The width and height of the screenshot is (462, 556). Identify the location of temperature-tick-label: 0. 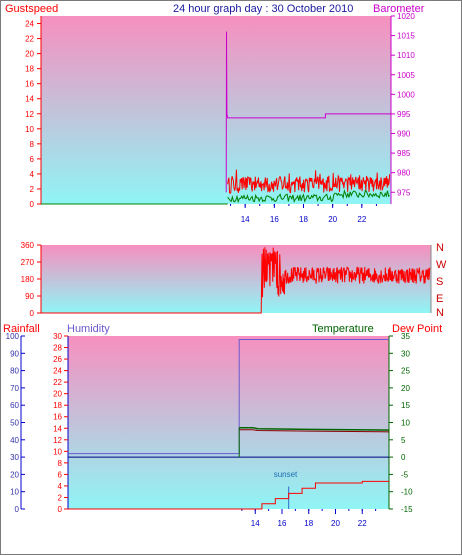
(403, 457).